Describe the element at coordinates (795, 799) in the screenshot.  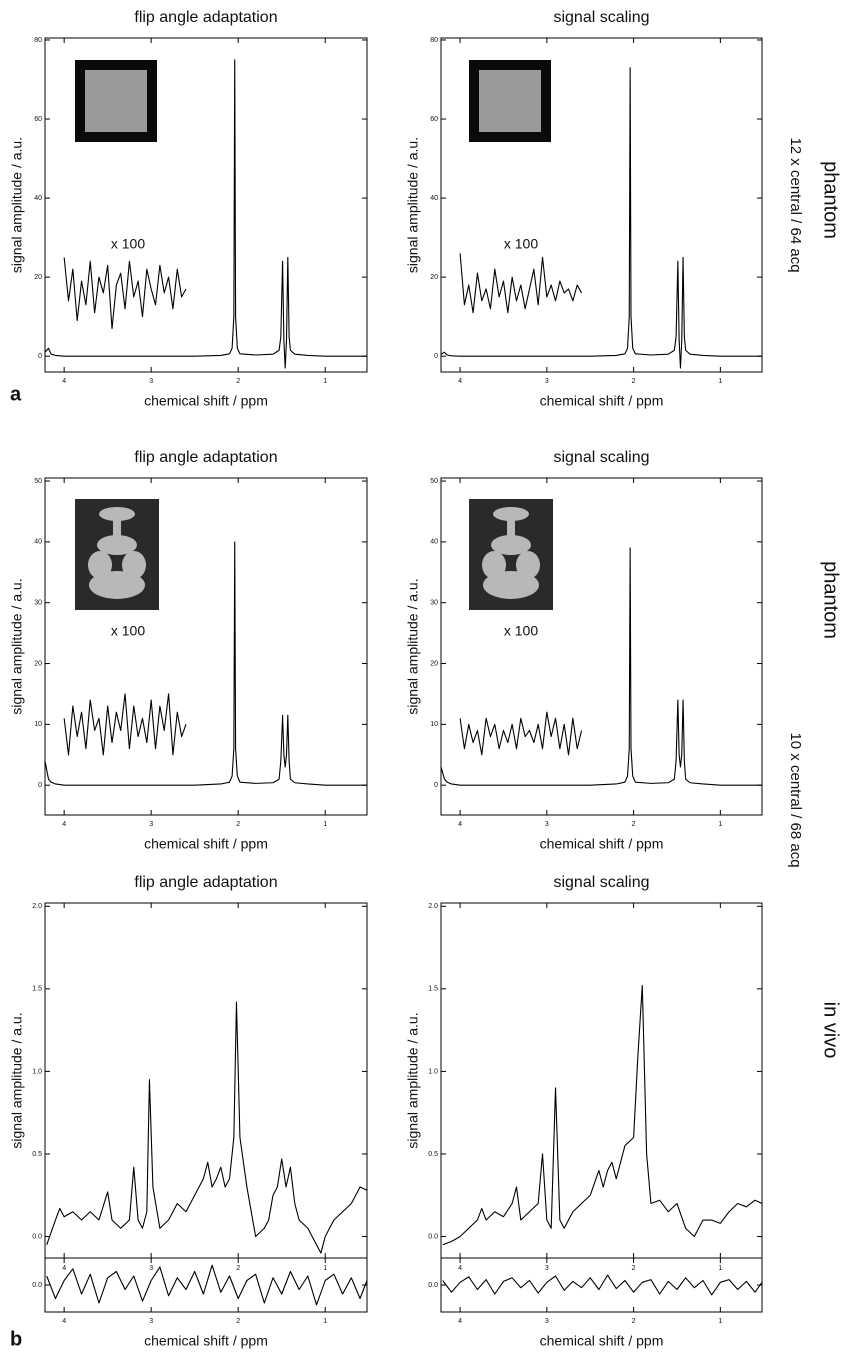
I see `side-label: 10 x central / 68 acq` at that location.